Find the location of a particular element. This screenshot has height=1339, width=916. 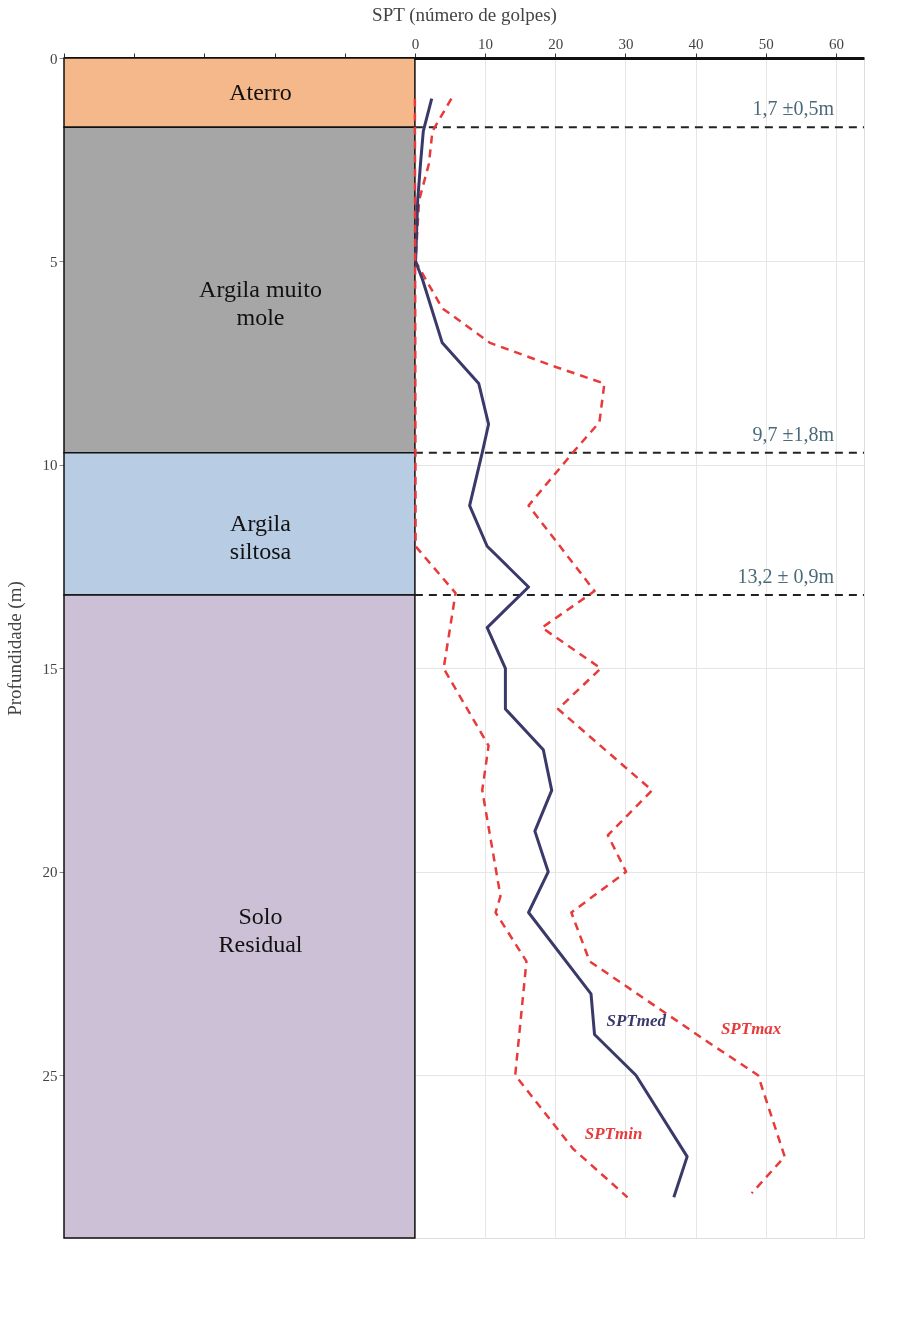

y-tick-label: 5 is located at coordinates (54, 261).